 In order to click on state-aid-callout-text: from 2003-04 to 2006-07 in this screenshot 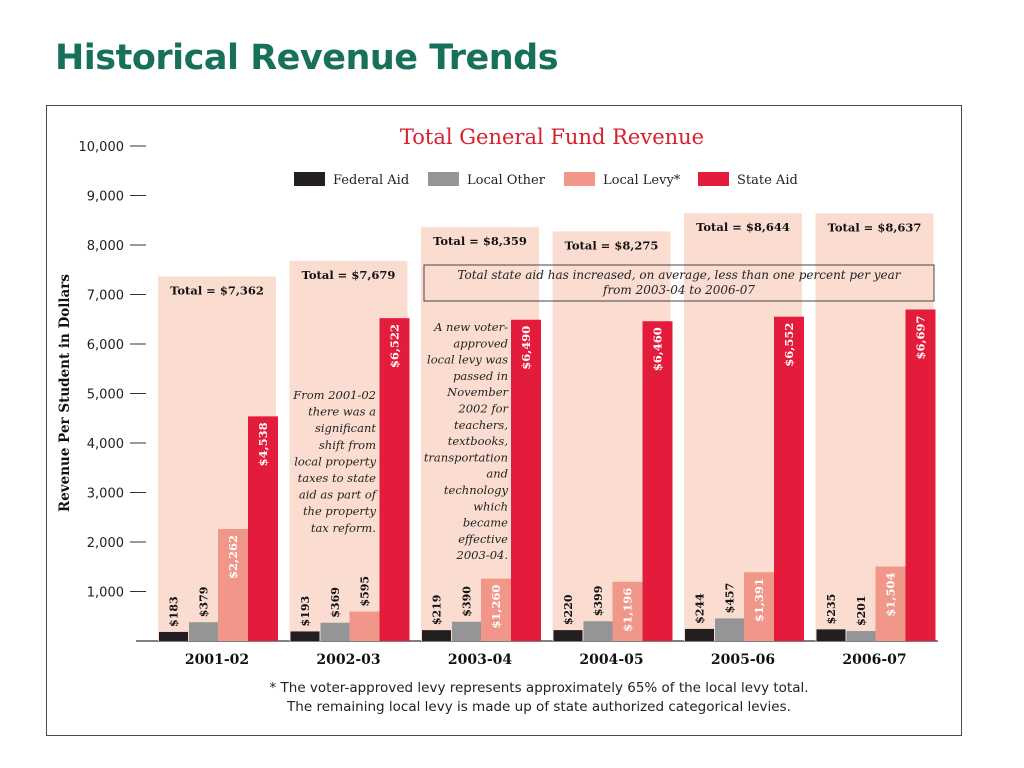, I will do `click(678, 290)`.